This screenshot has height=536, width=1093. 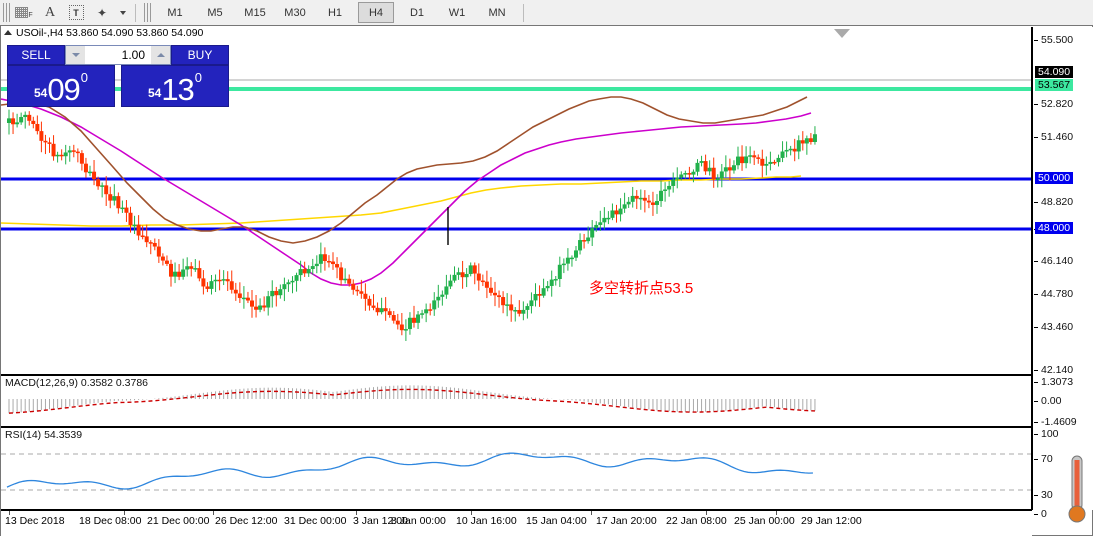 I want to click on scale-tick-label: 51.460, so click(x=1057, y=137).